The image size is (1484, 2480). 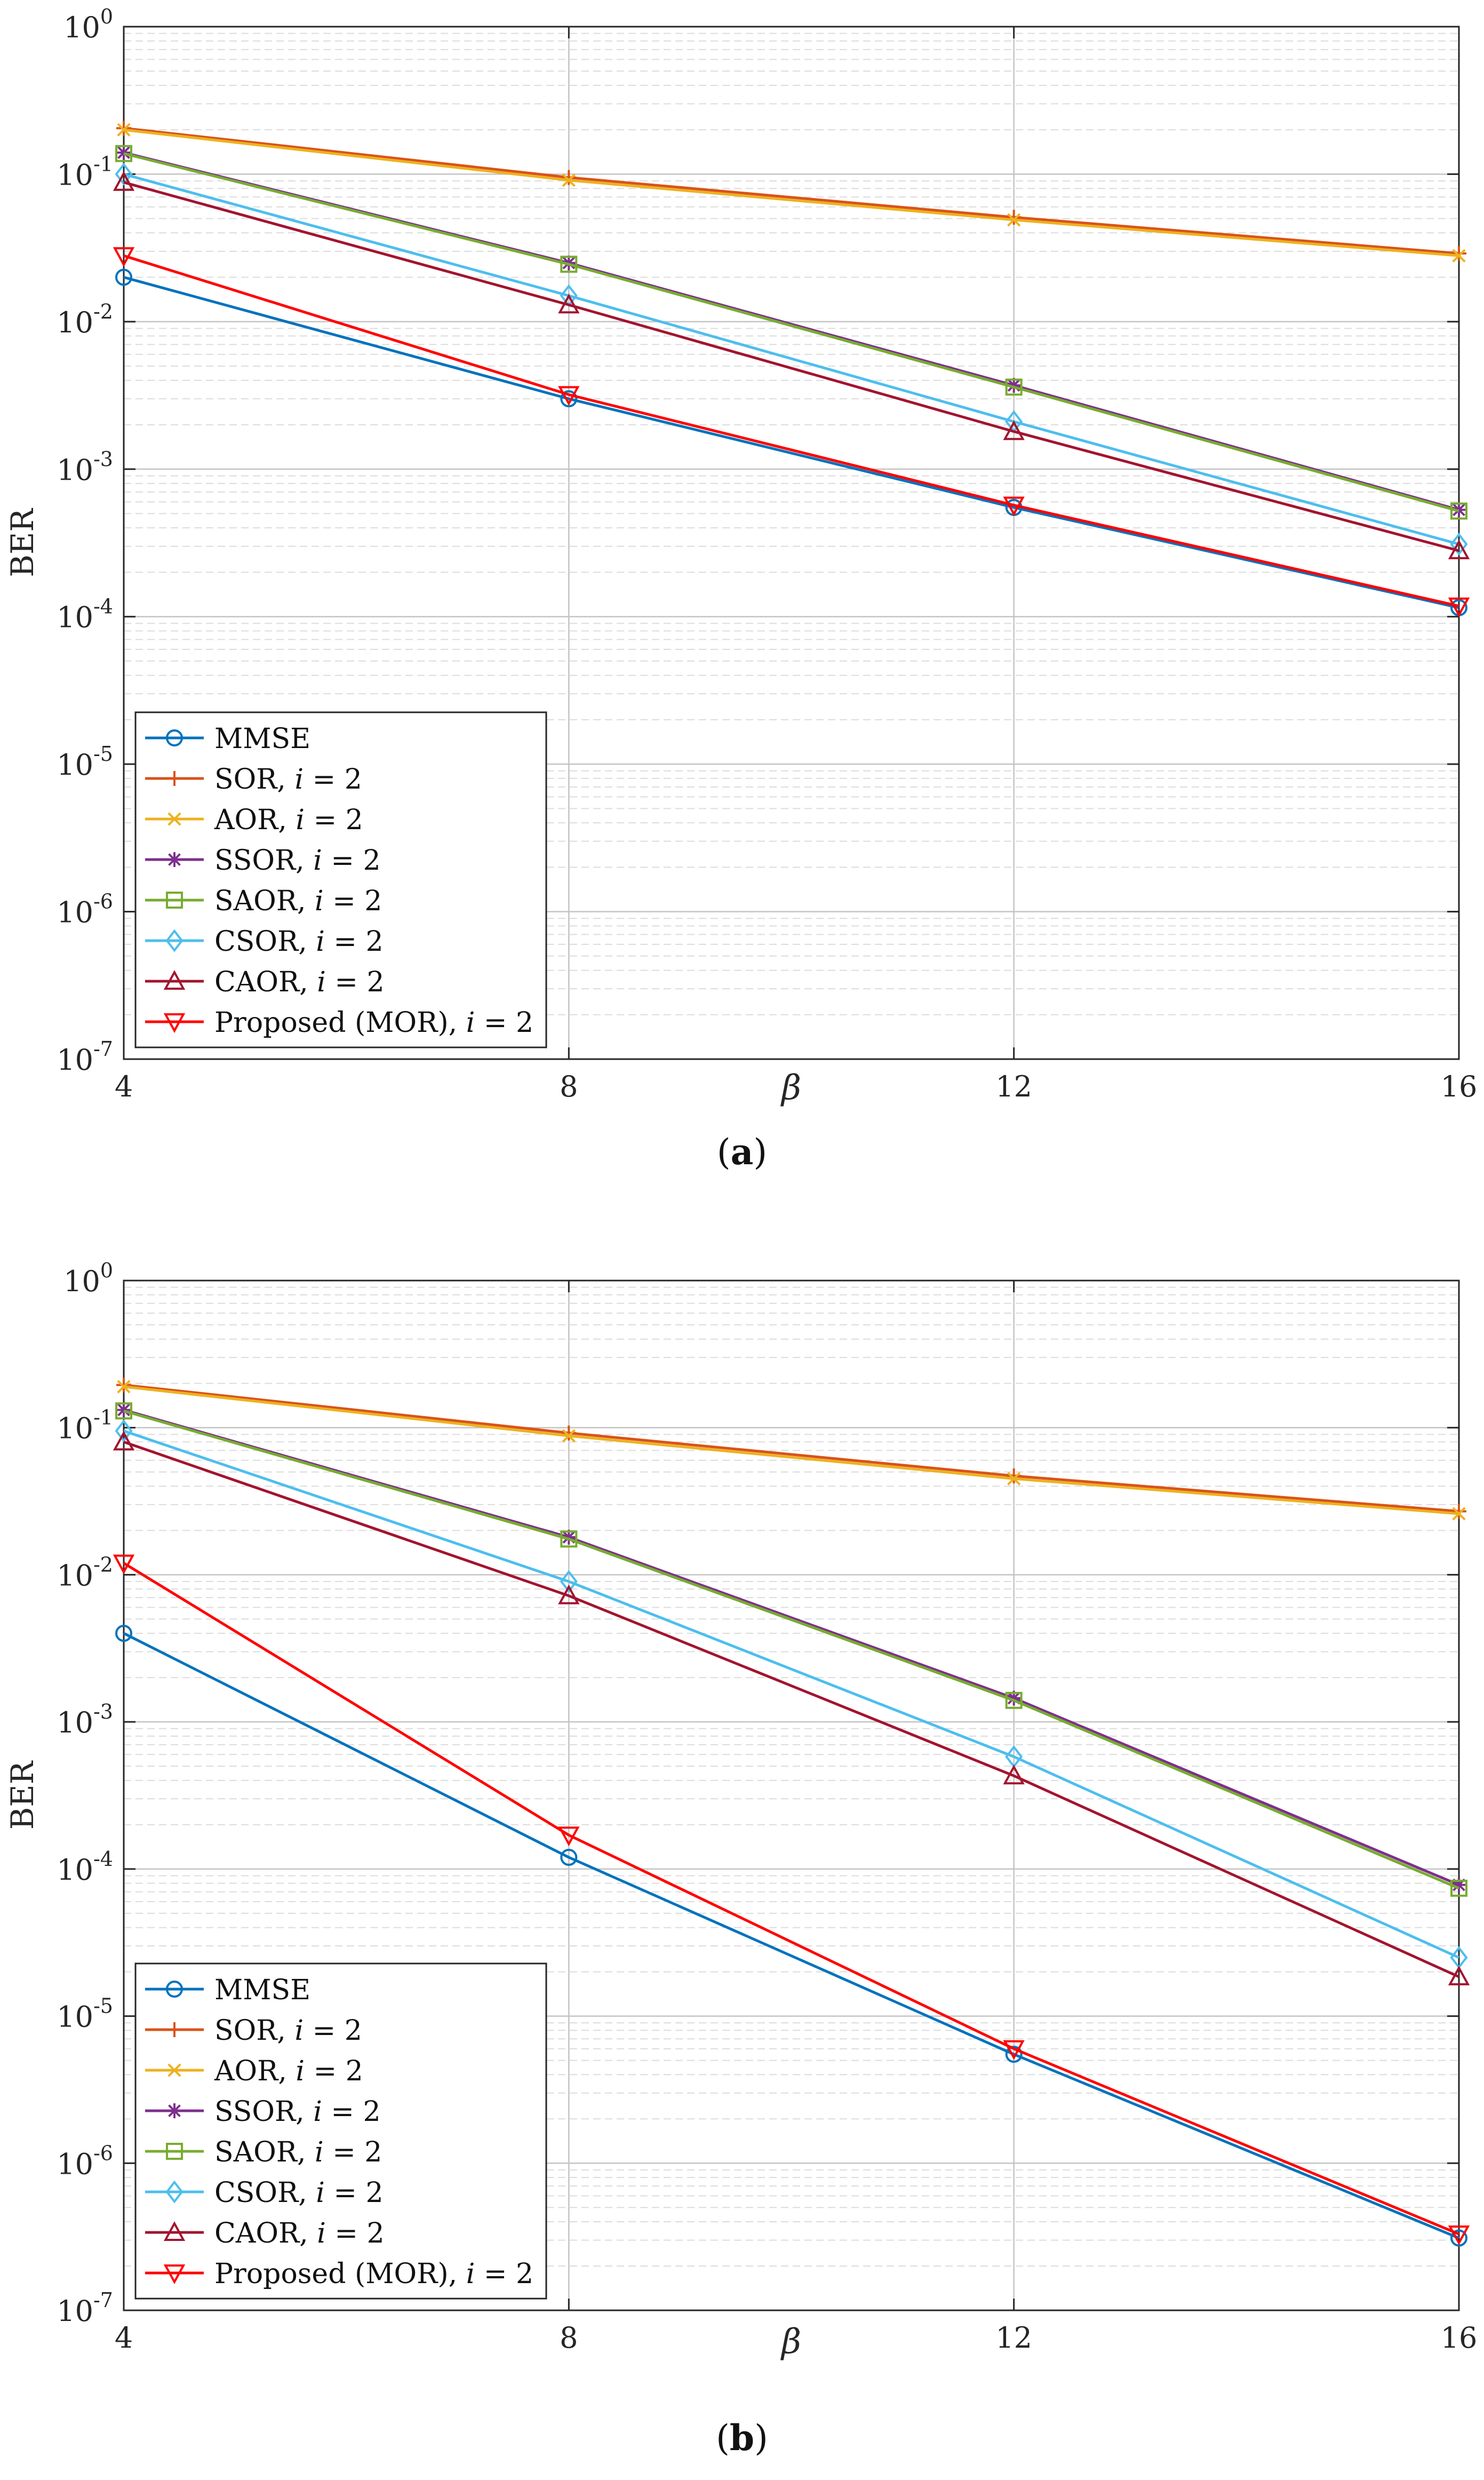 What do you see at coordinates (253, 2031) in the screenshot?
I see `legend-item: SOR, i = 2` at bounding box center [253, 2031].